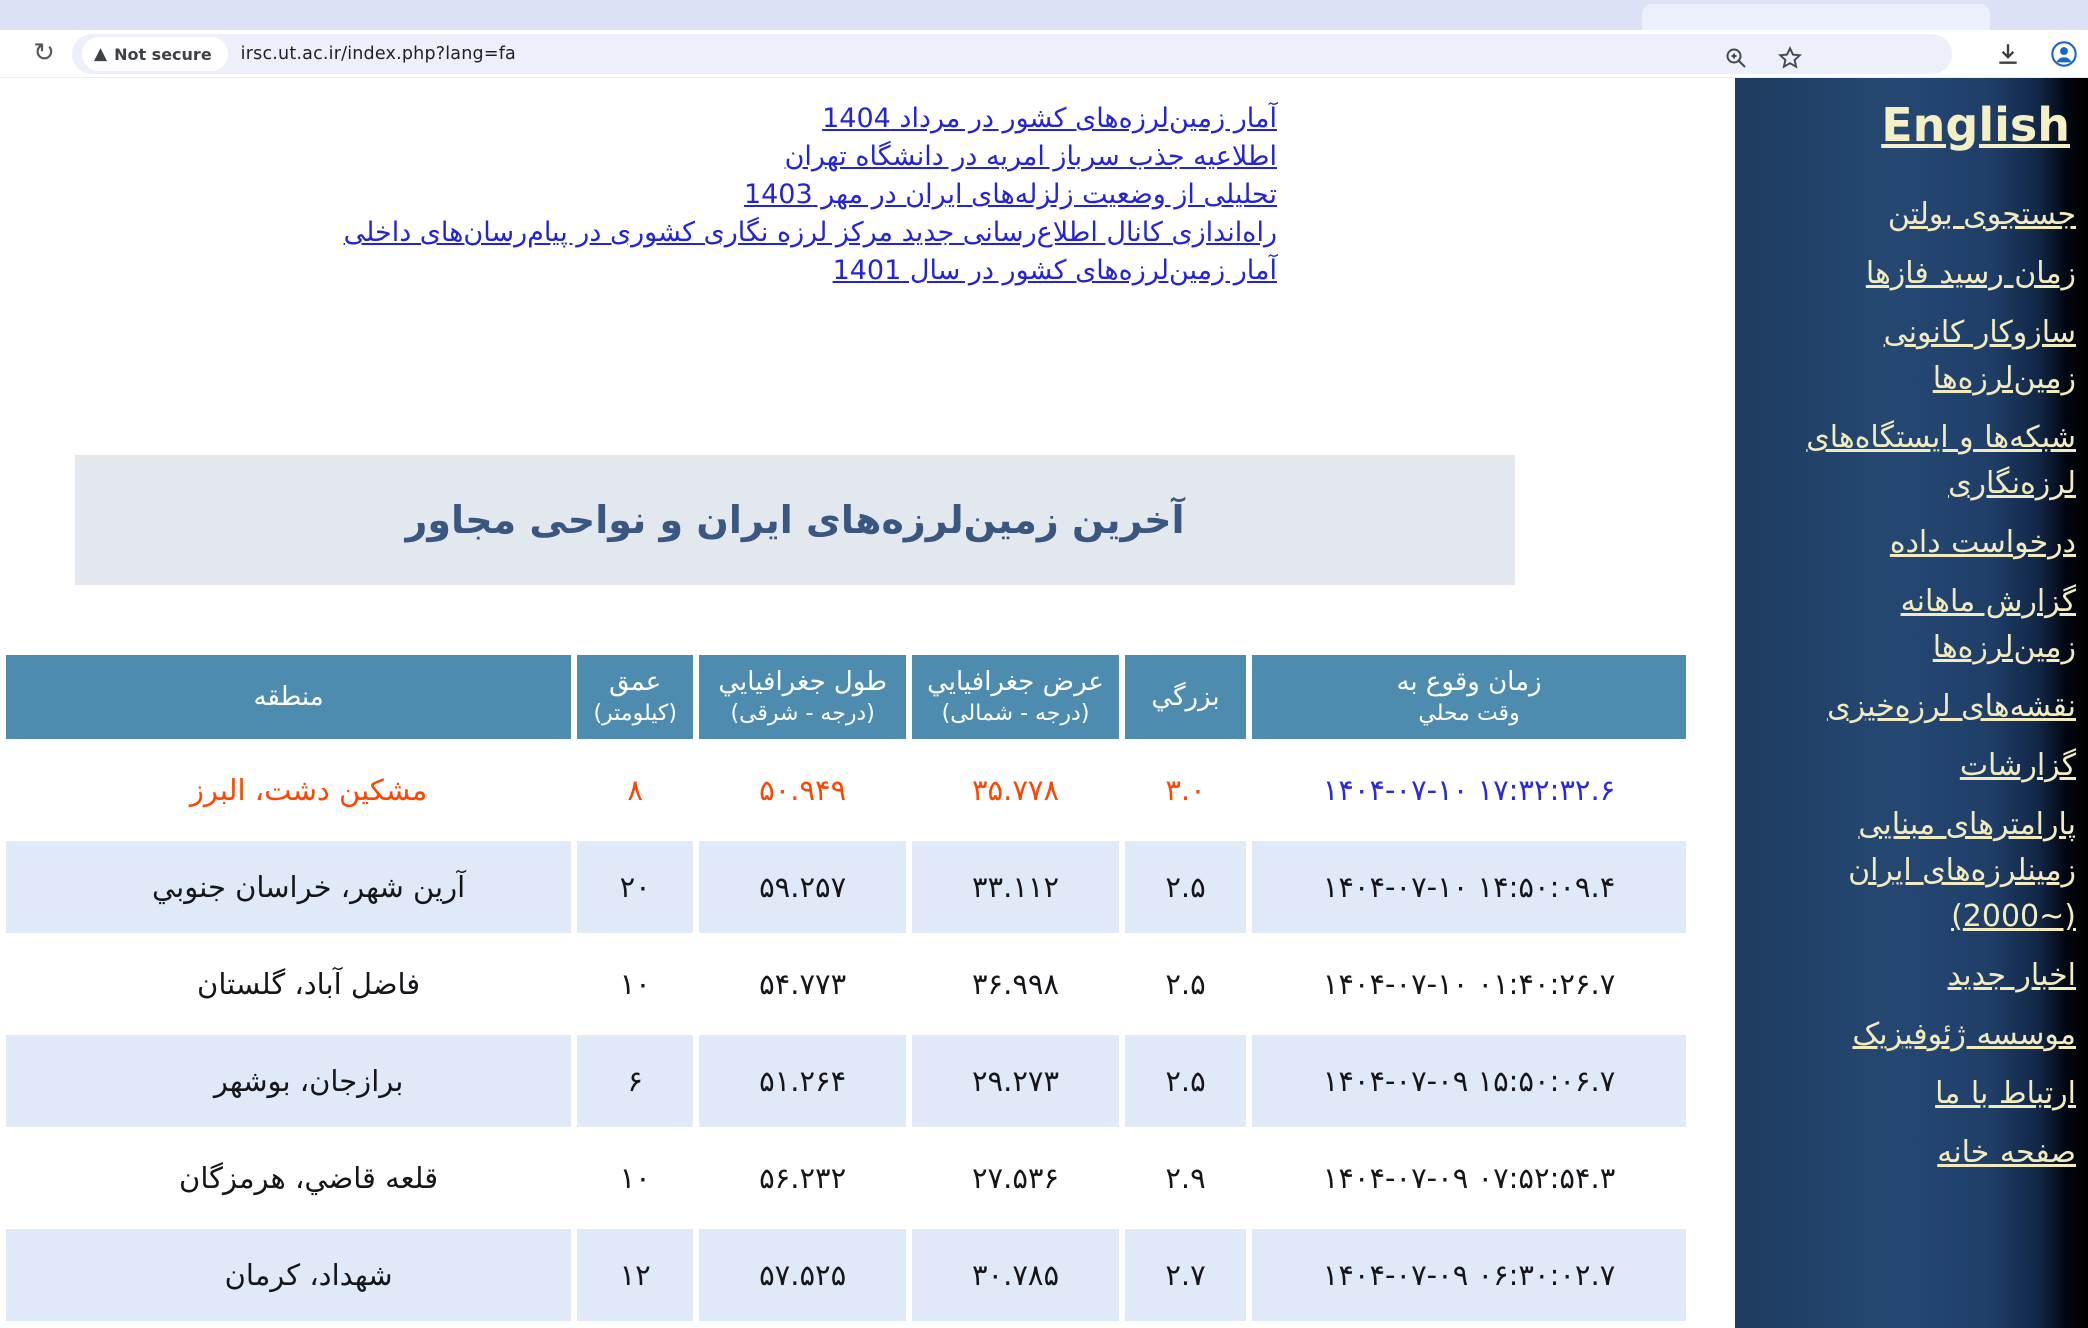  Describe the element at coordinates (1469, 1178) in the screenshot. I see `event-time-link: ۱۴۰۴-۰۷-۰۹ ۰۷:۵۲:۵۴.۳` at that location.